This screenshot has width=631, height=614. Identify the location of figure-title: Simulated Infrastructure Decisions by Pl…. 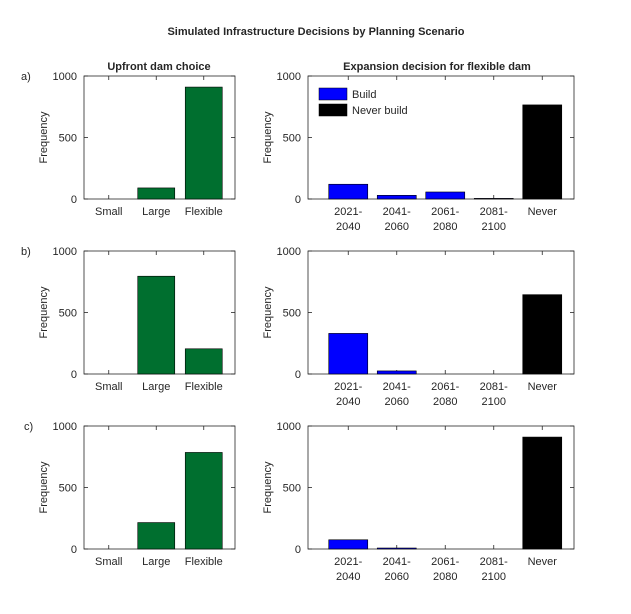
(315, 32).